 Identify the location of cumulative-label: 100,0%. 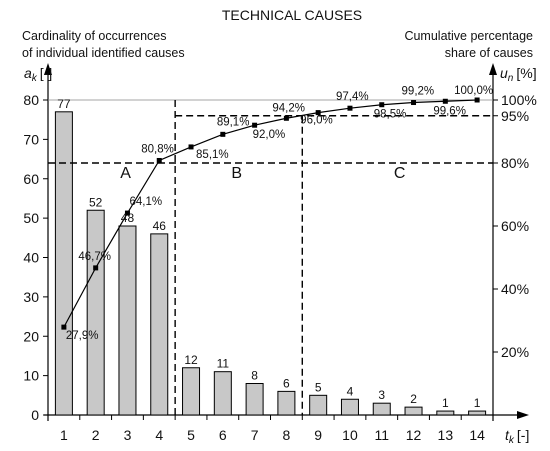
(473, 91).